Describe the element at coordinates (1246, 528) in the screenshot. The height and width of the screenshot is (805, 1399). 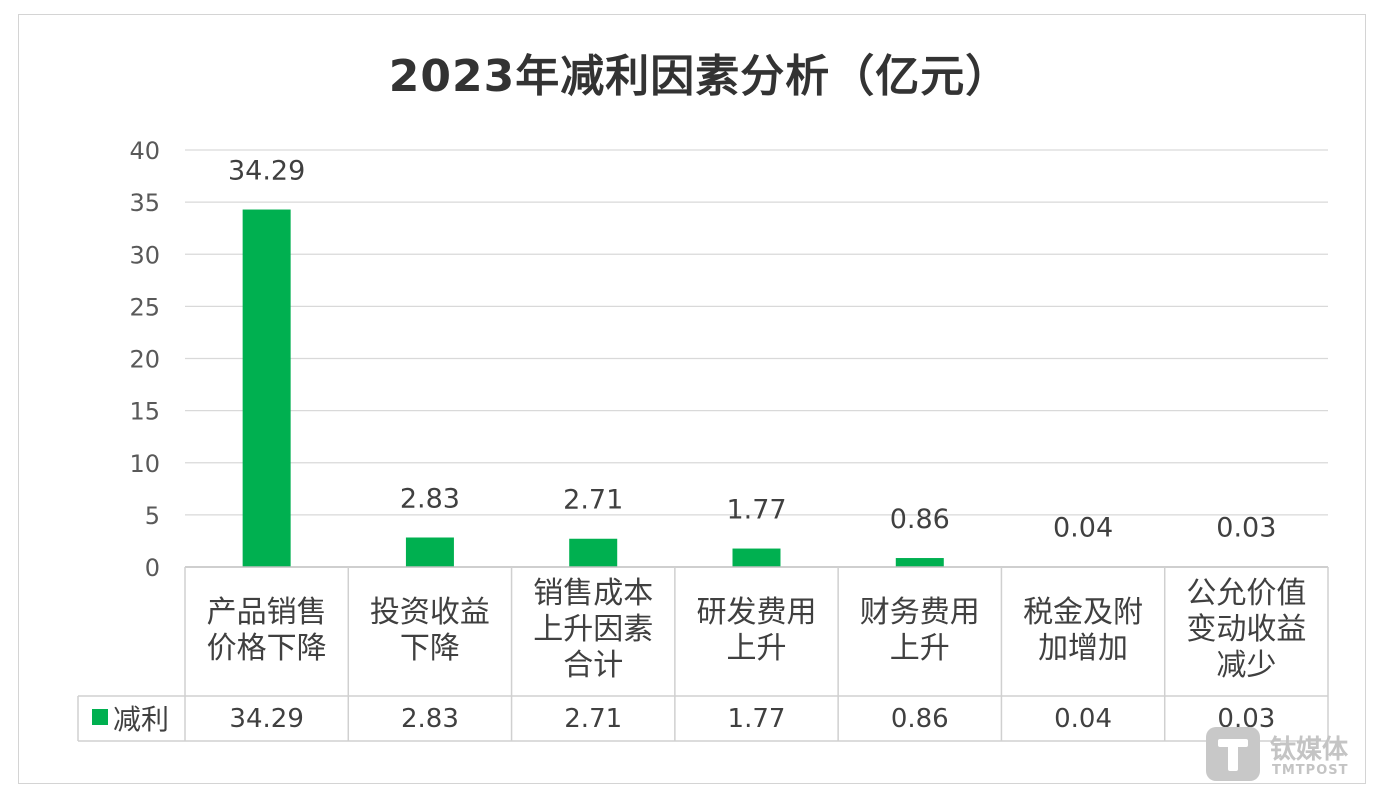
I see `data-label: 0.03` at that location.